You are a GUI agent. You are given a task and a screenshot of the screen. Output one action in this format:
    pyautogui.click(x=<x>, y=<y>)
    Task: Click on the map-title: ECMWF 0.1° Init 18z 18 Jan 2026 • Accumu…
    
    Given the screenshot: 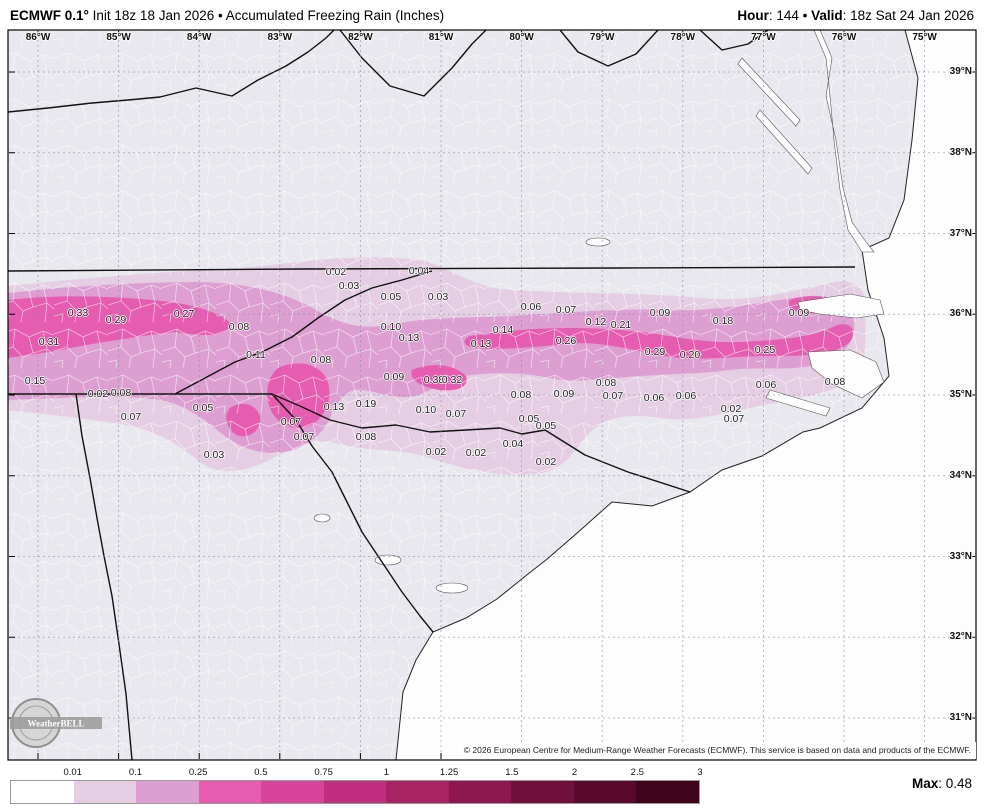 What is the action you would take?
    pyautogui.click(x=227, y=15)
    